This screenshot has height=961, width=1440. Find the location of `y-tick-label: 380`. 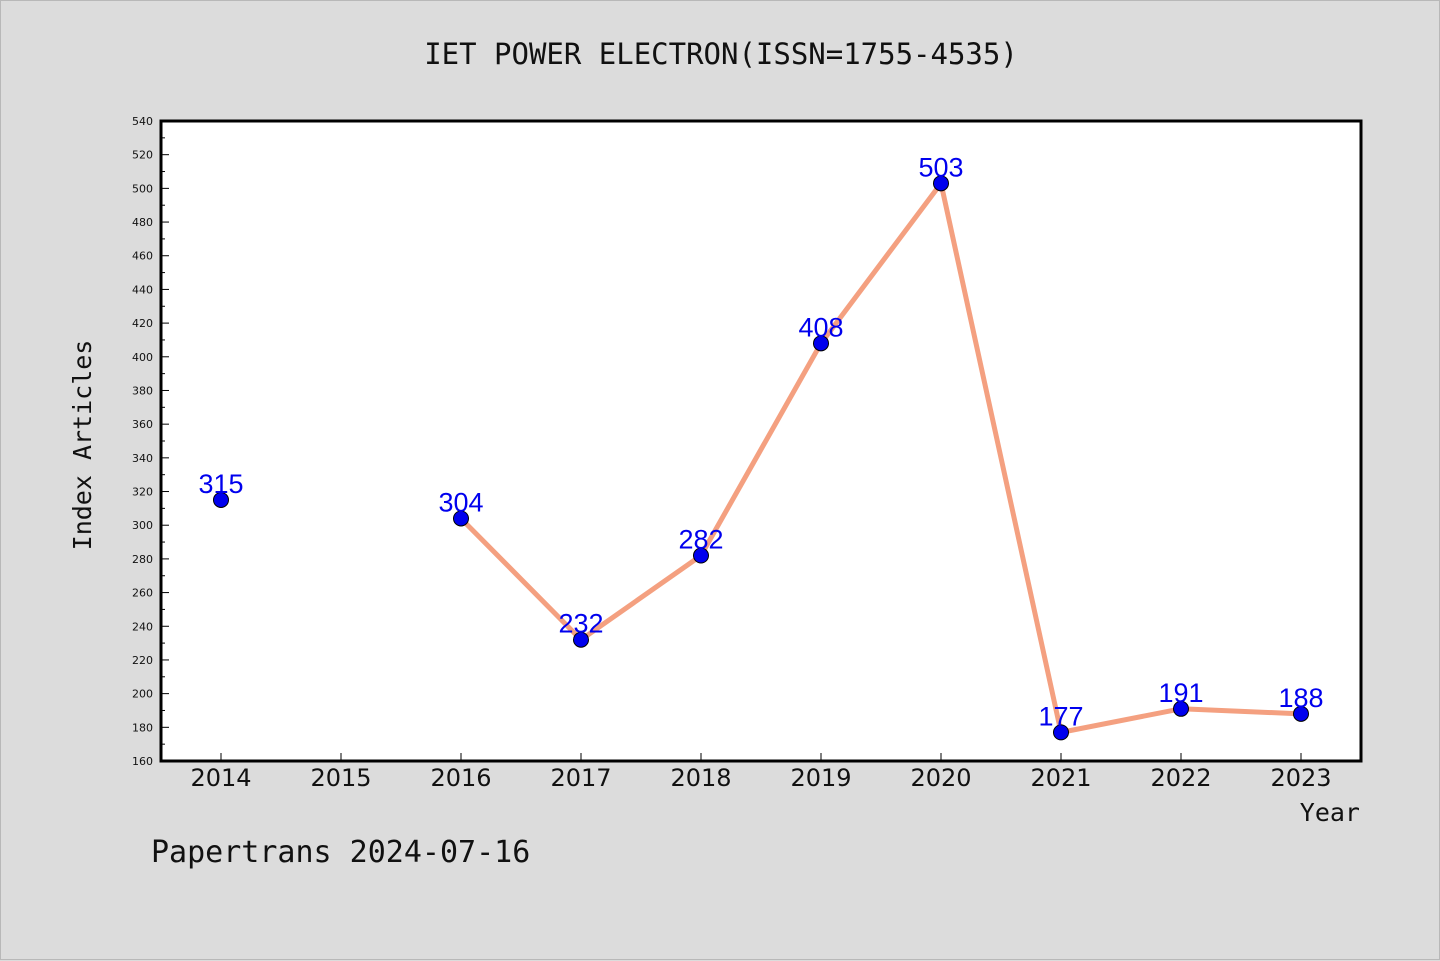

y-tick-label: 380 is located at coordinates (142, 390).